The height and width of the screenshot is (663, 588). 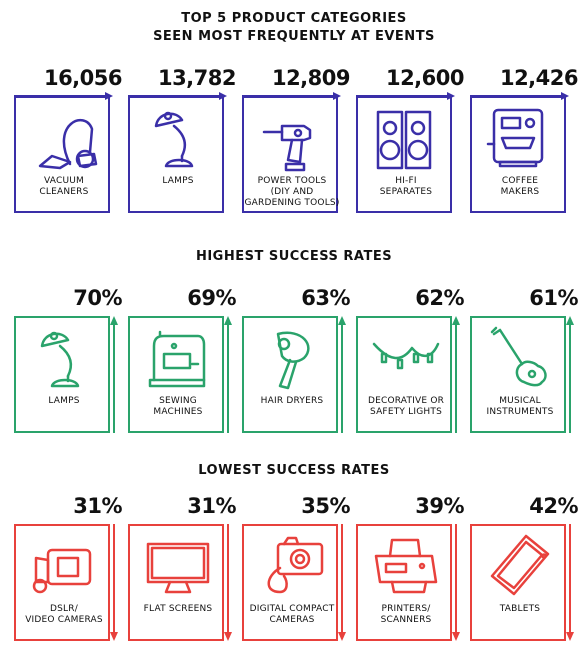 I want to click on category-label: DECORATIVE OR SAFETY LIGHTS, so click(x=406, y=406).